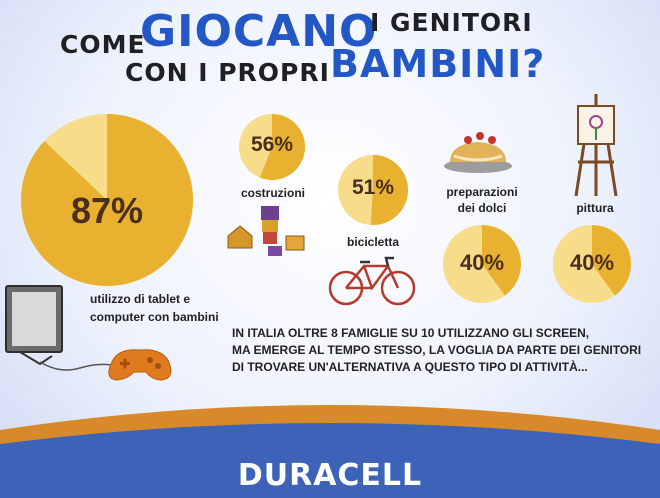 The width and height of the screenshot is (660, 498). I want to click on pie-costruzioni, so click(272, 147).